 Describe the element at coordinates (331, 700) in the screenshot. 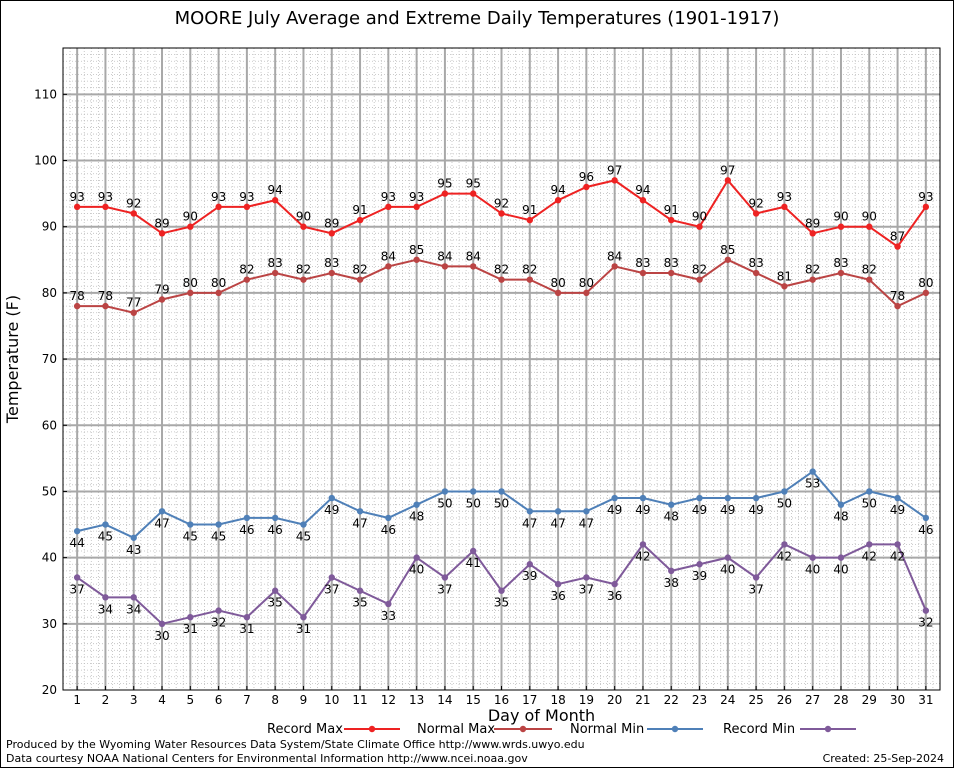

I see `x-tick-label: 10` at that location.